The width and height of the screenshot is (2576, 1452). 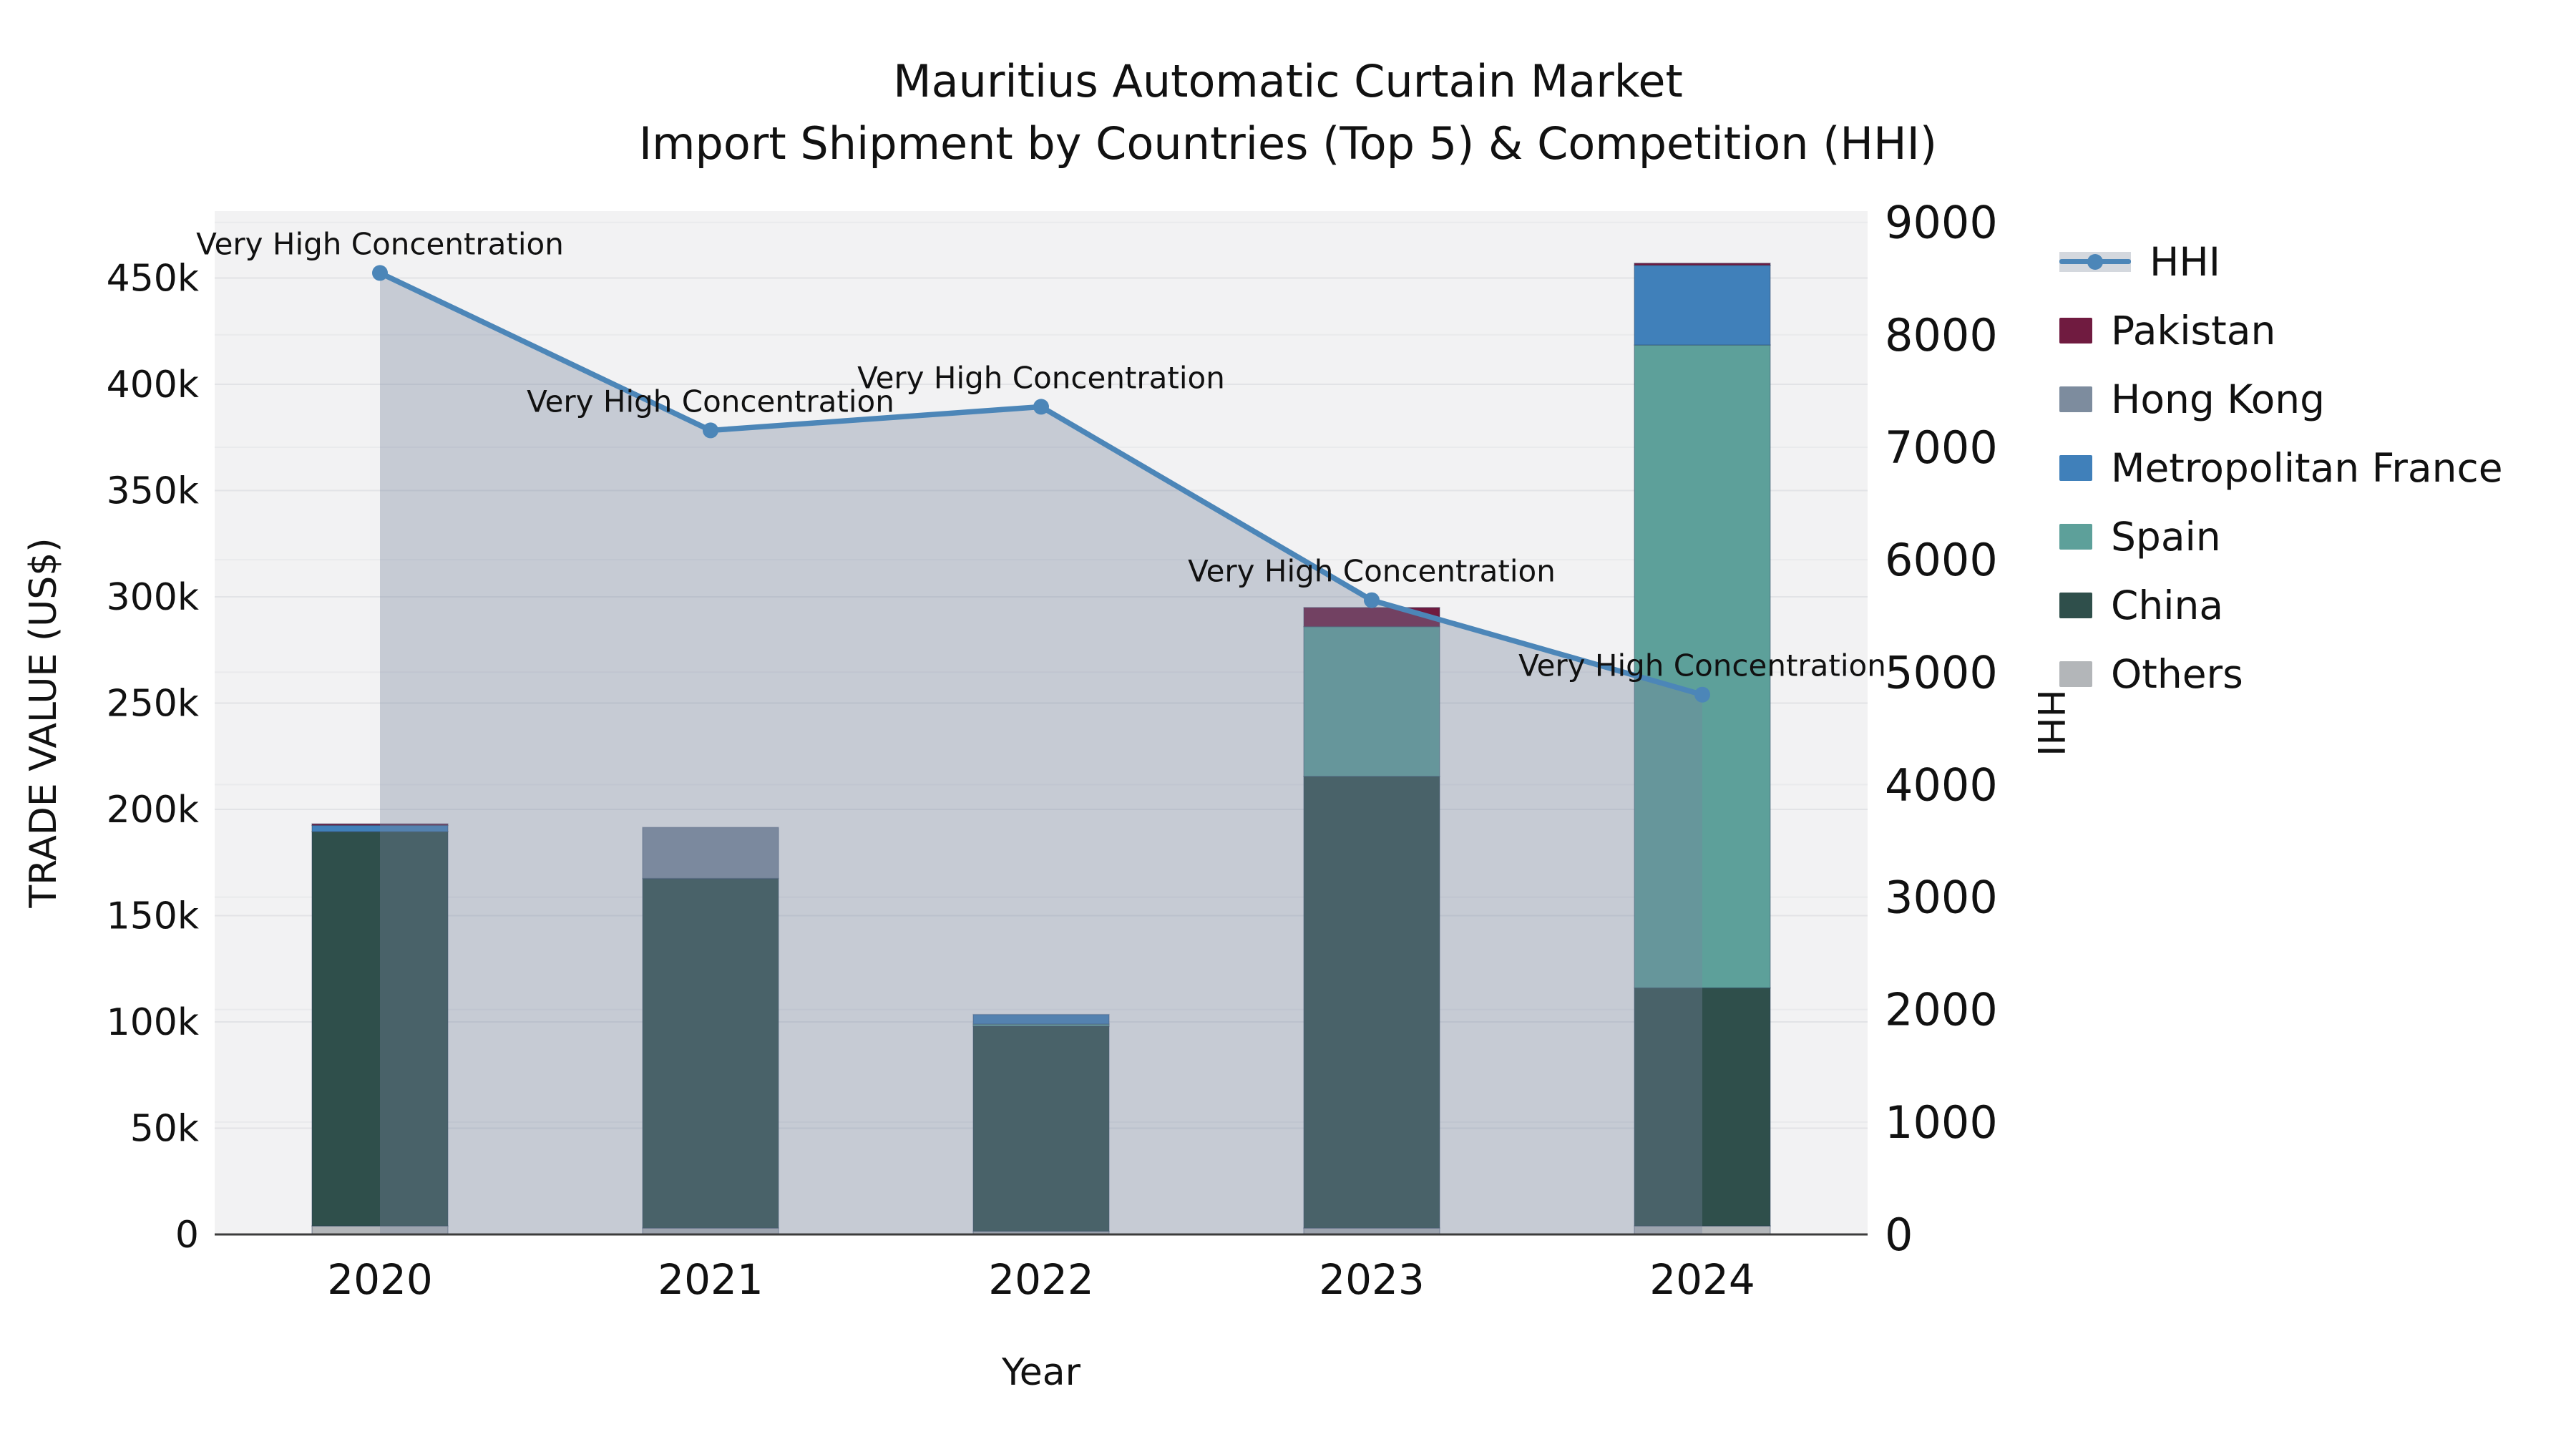 What do you see at coordinates (1041, 378) in the screenshot?
I see `annotation-2022: Very High Concentration` at bounding box center [1041, 378].